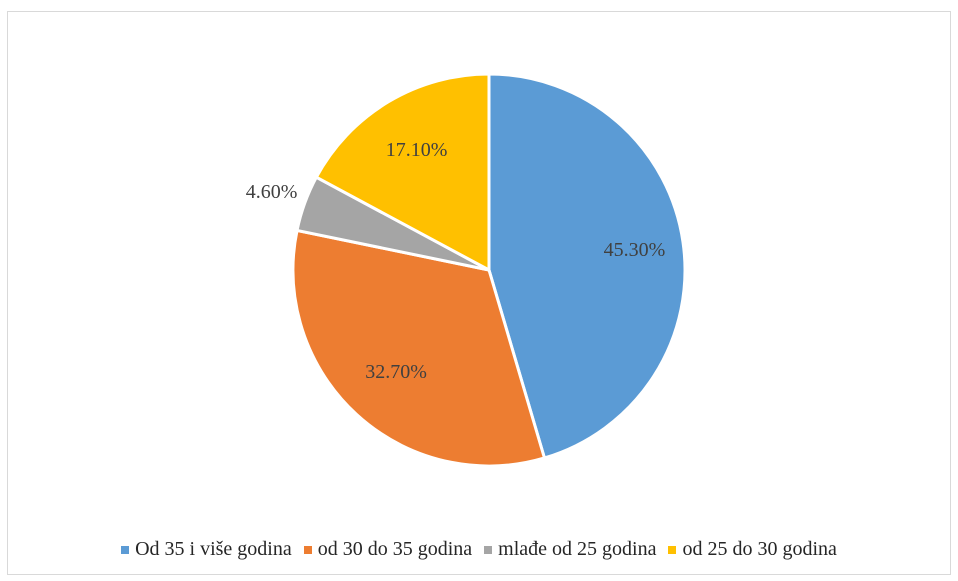  Describe the element at coordinates (577, 549) in the screenshot. I see `legend-label-2: mlađe od 25 godina` at that location.